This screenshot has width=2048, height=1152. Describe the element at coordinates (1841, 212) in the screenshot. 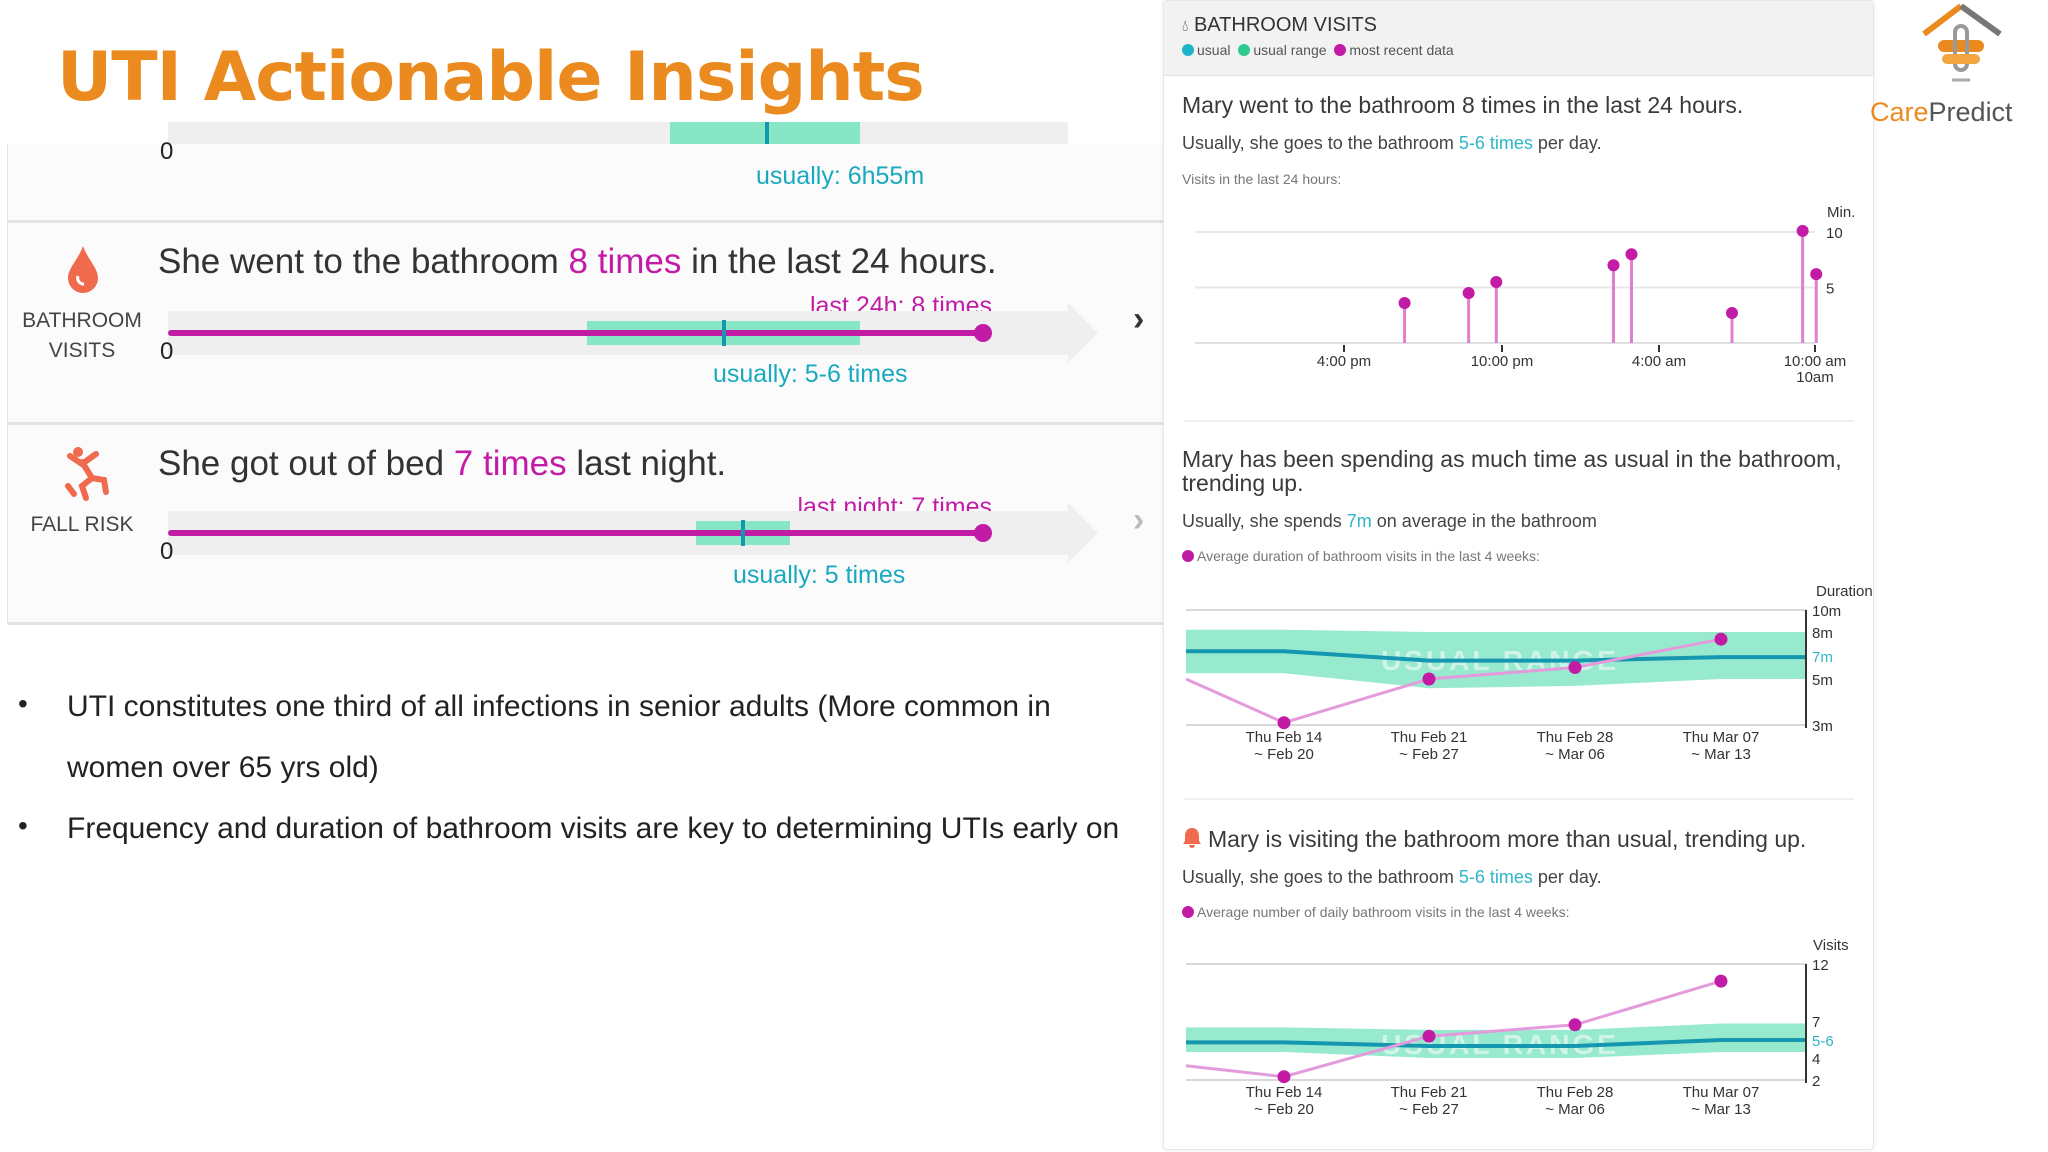

I see `chart1-ylabel: Min.` at that location.